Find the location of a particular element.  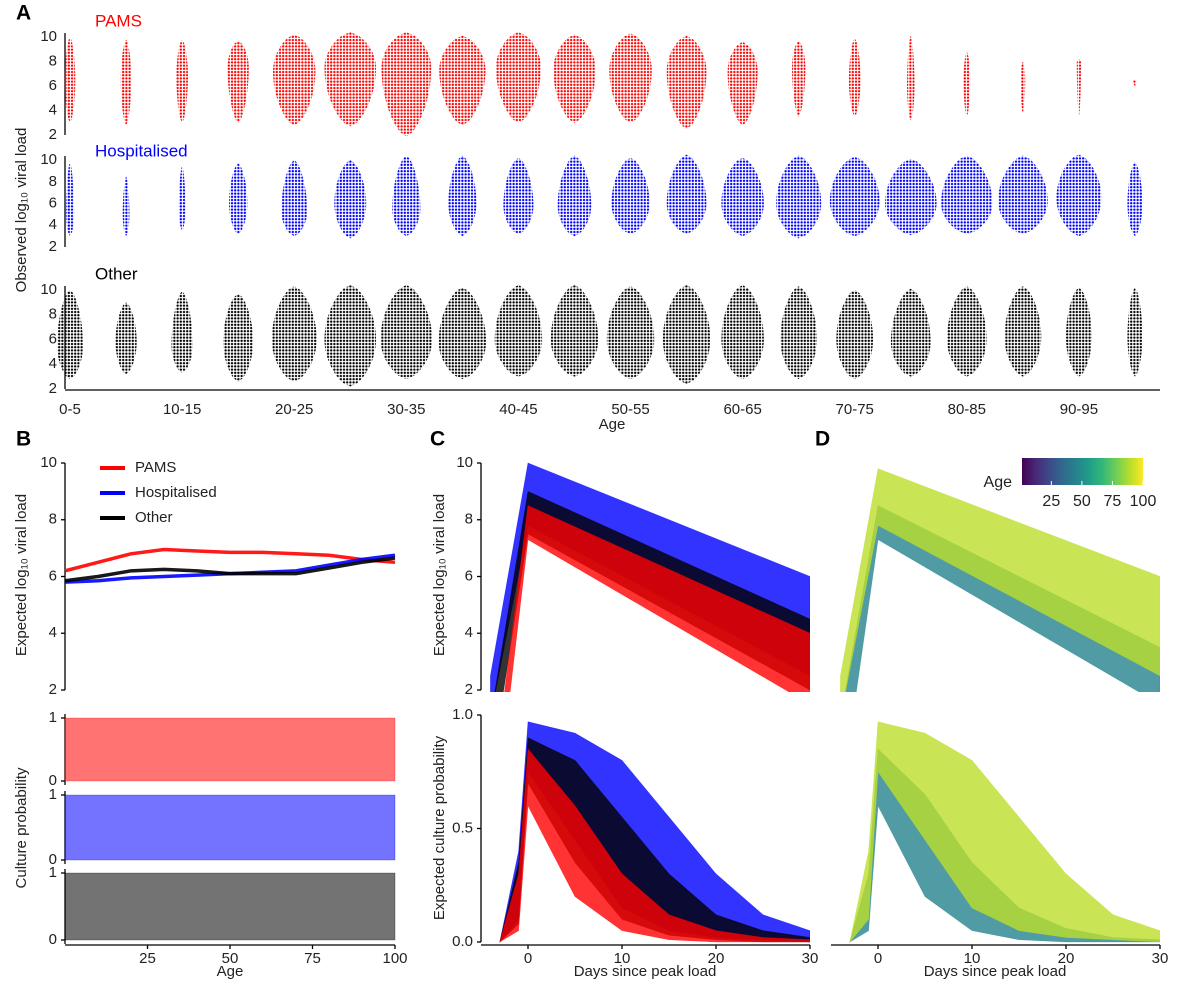

x-tick-label: 80-85 is located at coordinates (967, 409).